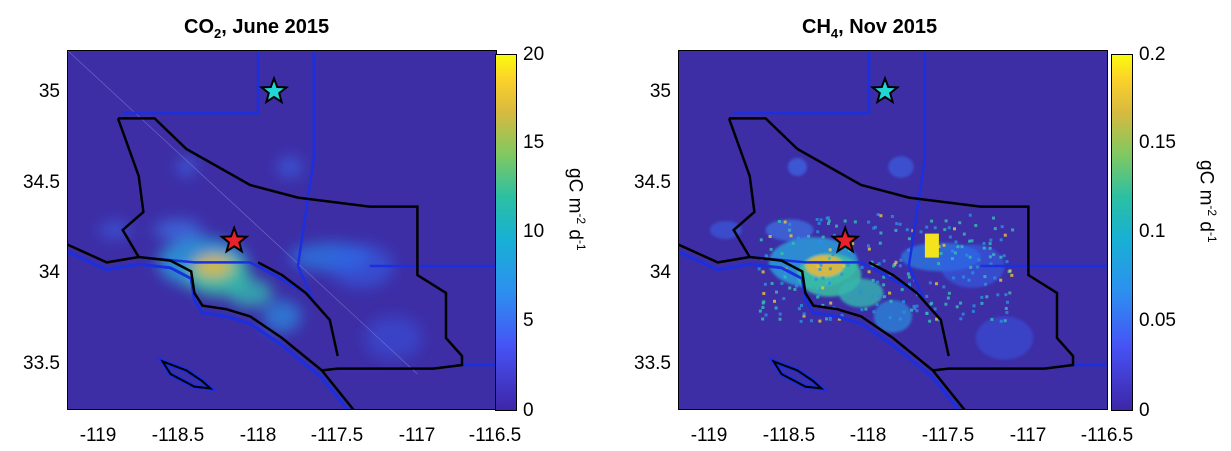  I want to click on co2-x-tick-label: -119, so click(98, 435).